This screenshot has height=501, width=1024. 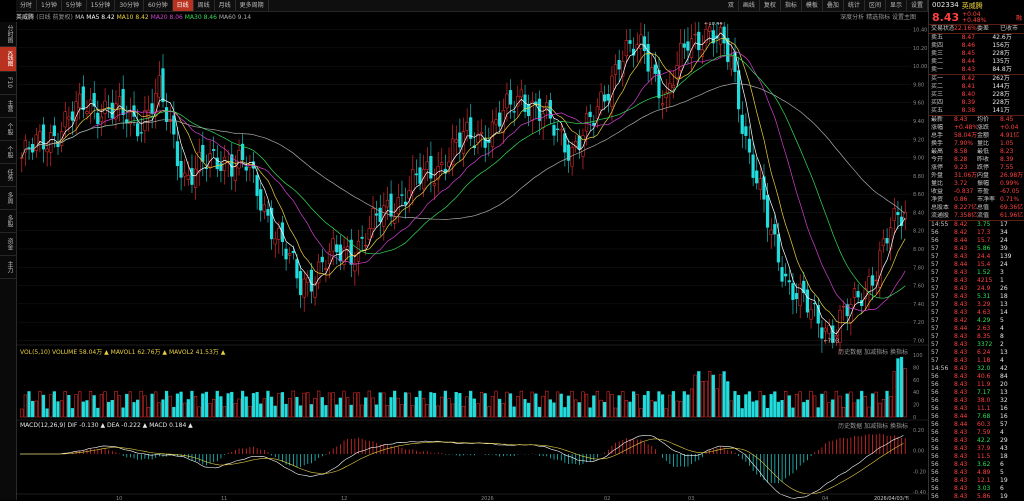 I want to click on period-tab-0: 分时, so click(x=27, y=5).